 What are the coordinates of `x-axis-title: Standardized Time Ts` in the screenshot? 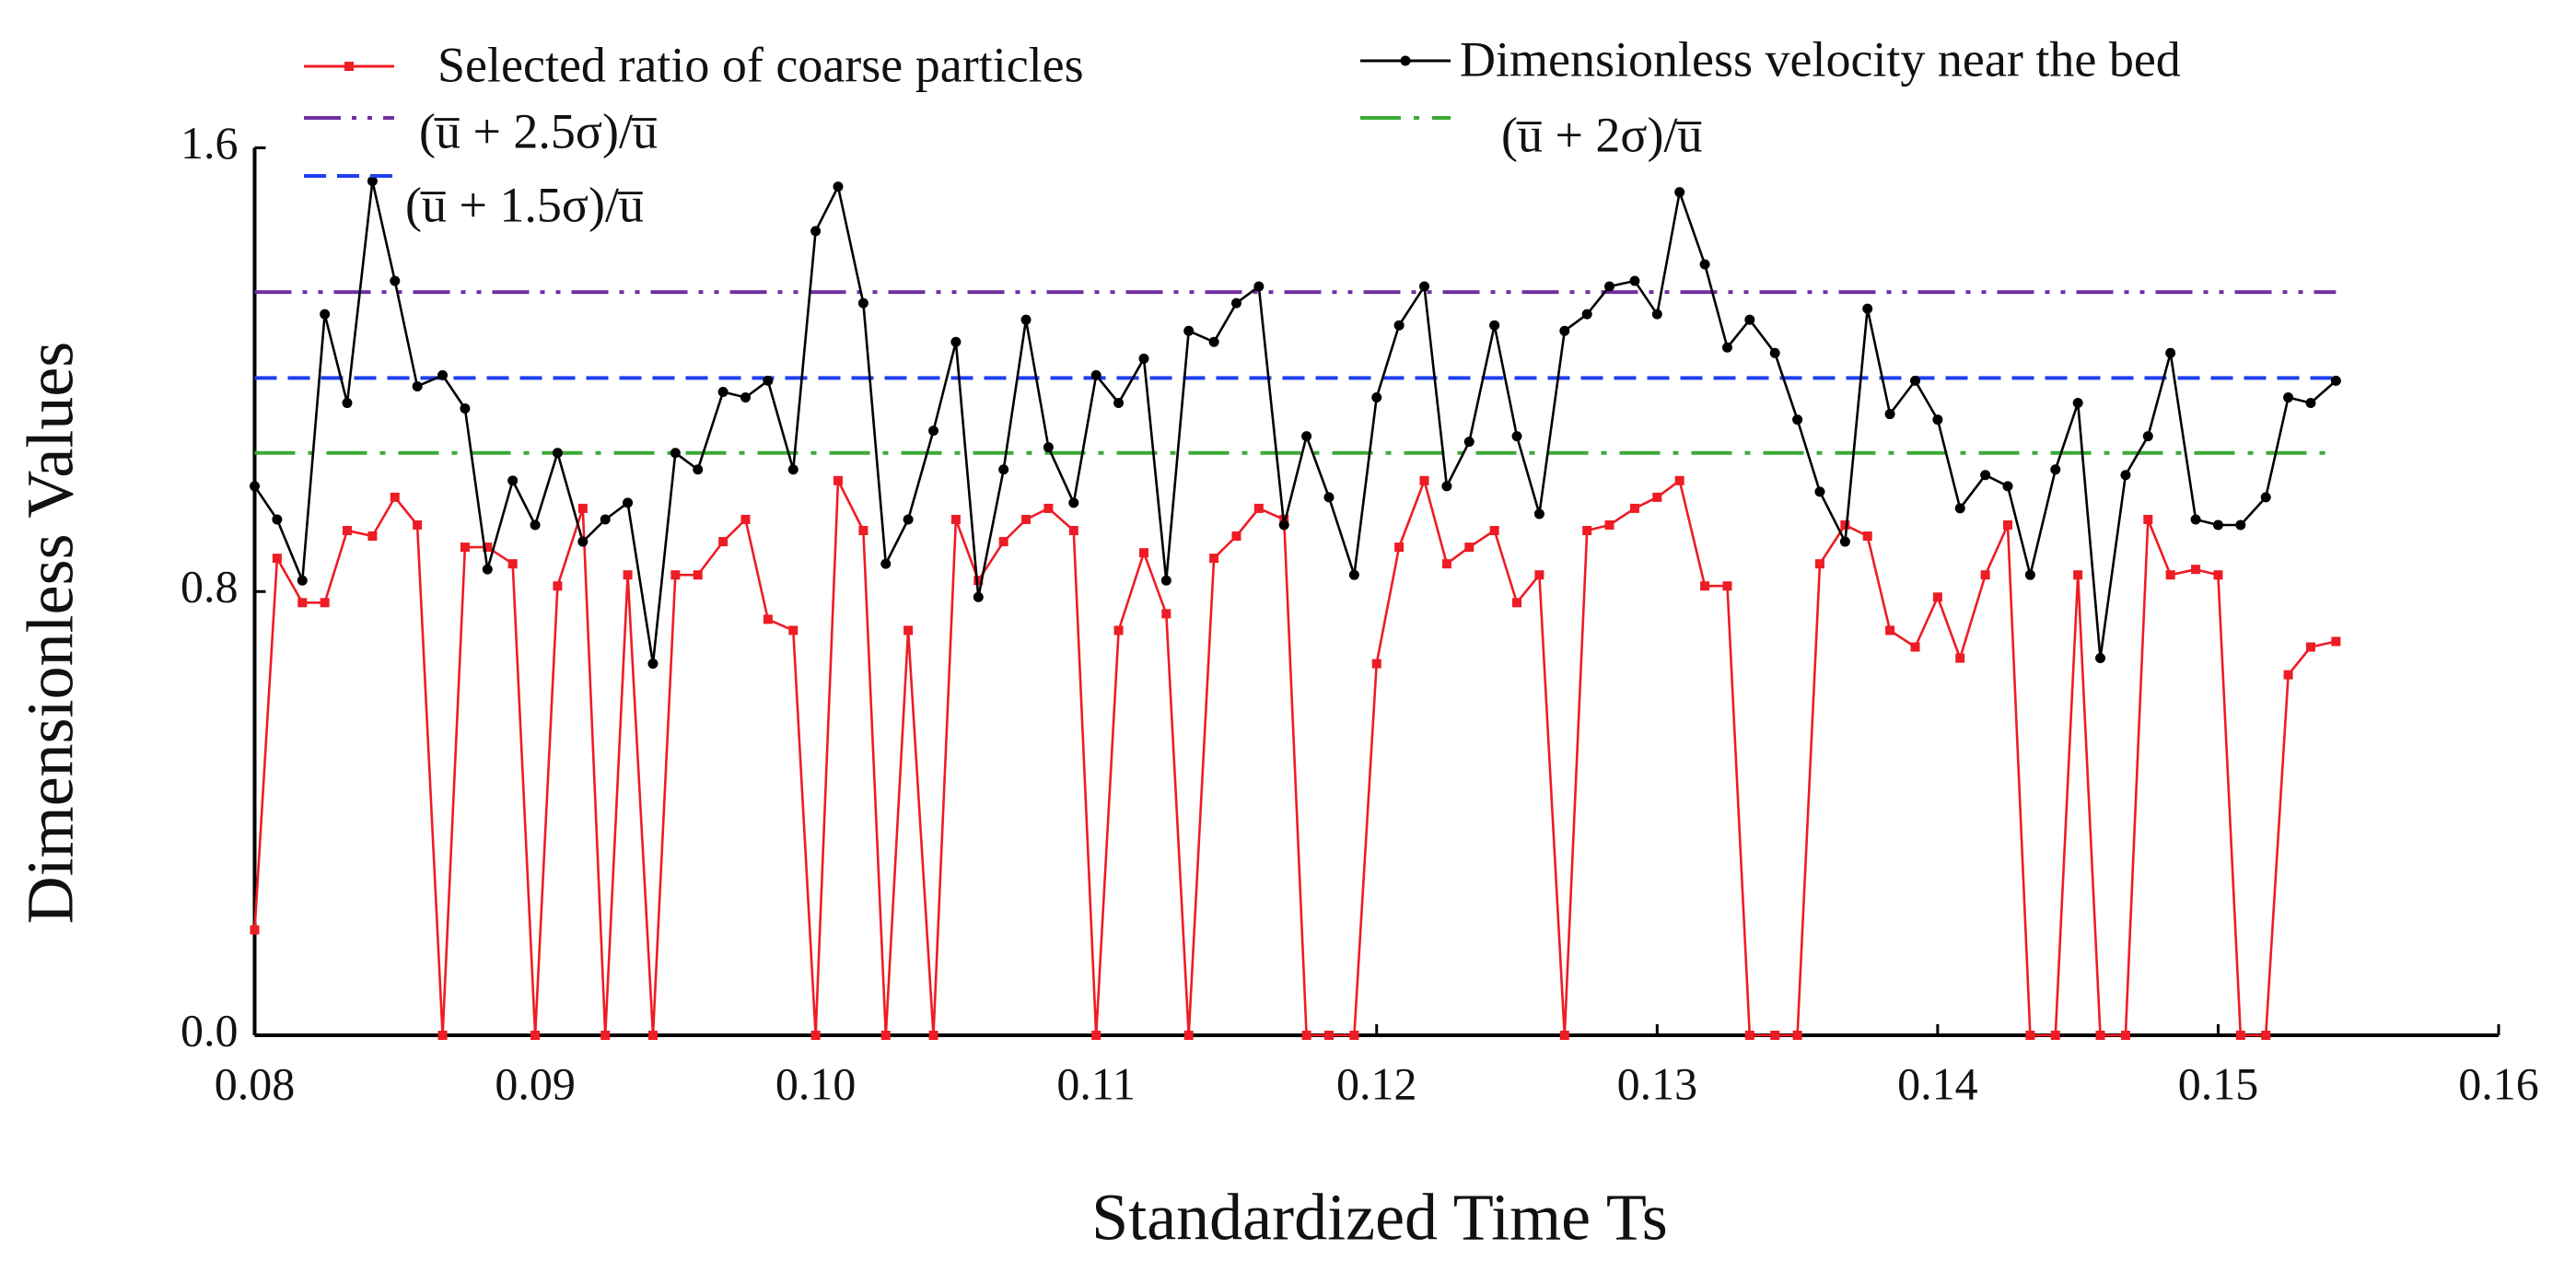 It's located at (1379, 1218).